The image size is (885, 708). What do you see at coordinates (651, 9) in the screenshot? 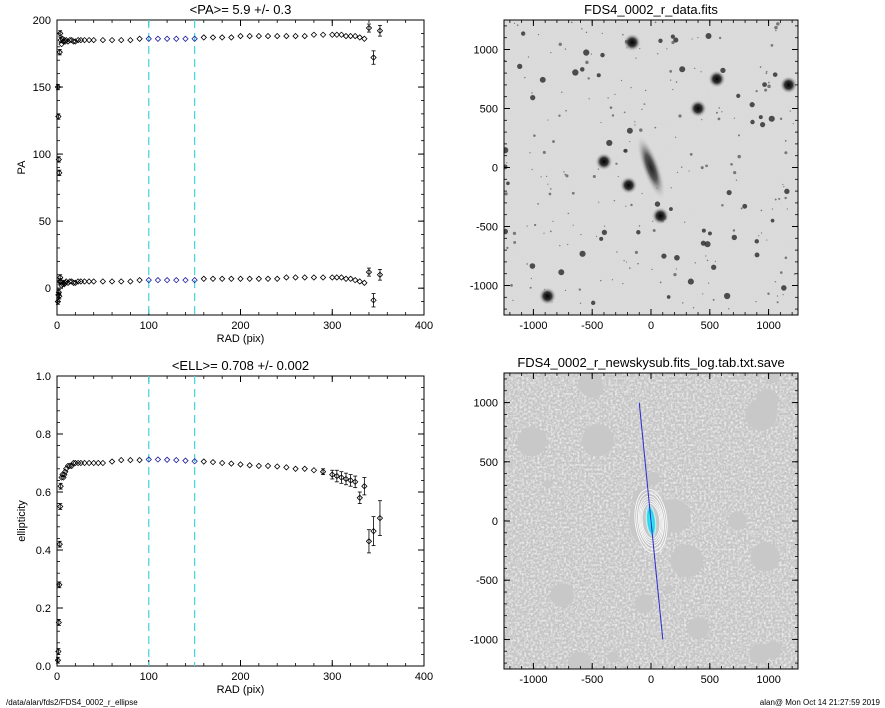
I see `chart-title: FDS4_0002_r_data.fits` at bounding box center [651, 9].